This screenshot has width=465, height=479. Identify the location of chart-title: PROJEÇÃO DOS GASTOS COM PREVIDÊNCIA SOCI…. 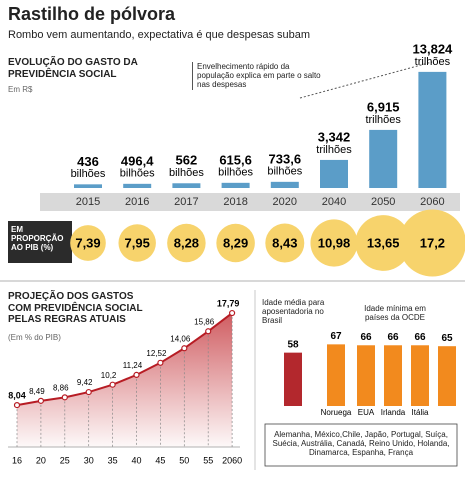
(75, 308).